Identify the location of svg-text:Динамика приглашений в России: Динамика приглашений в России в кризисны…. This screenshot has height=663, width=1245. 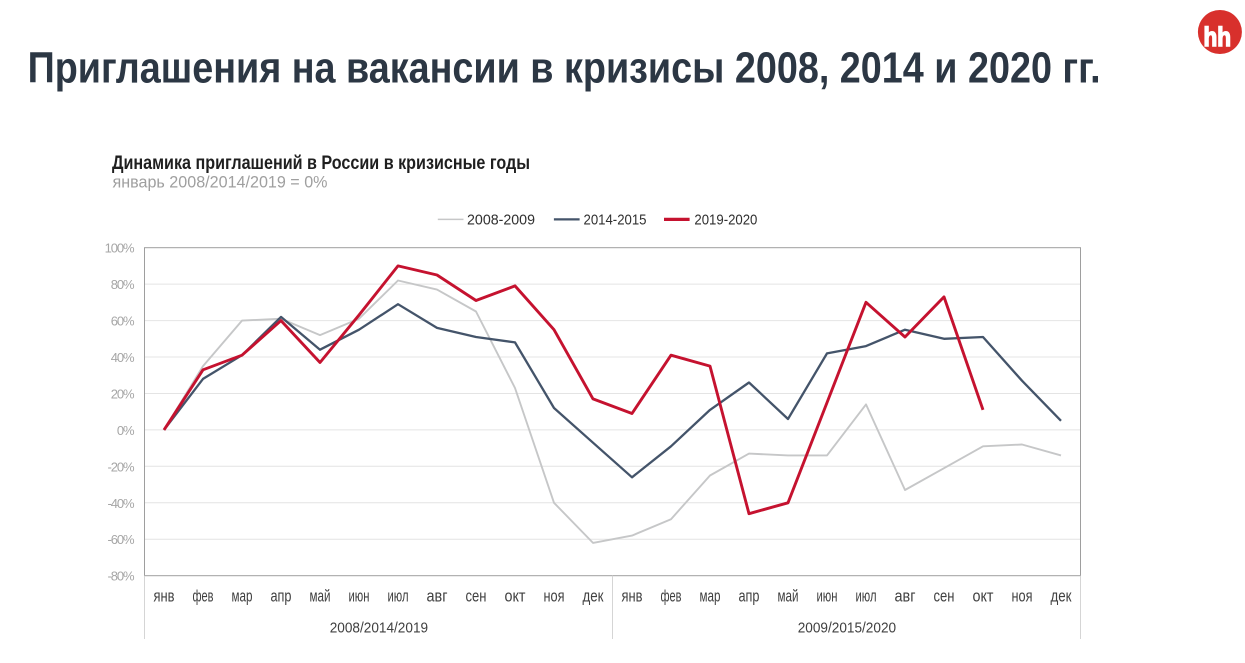
(321, 163).